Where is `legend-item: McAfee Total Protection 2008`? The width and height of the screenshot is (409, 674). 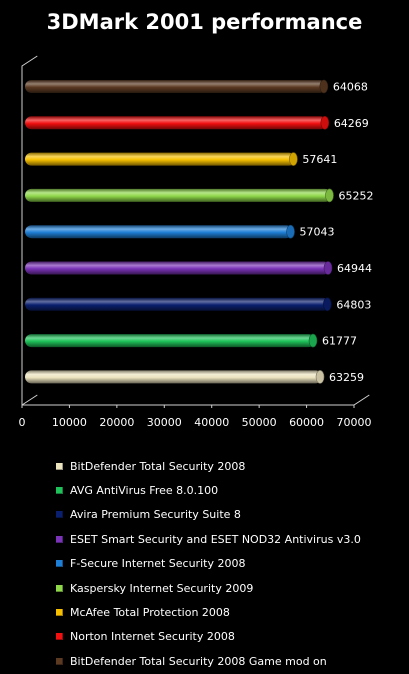
legend-item: McAfee Total Protection 2008 is located at coordinates (208, 612).